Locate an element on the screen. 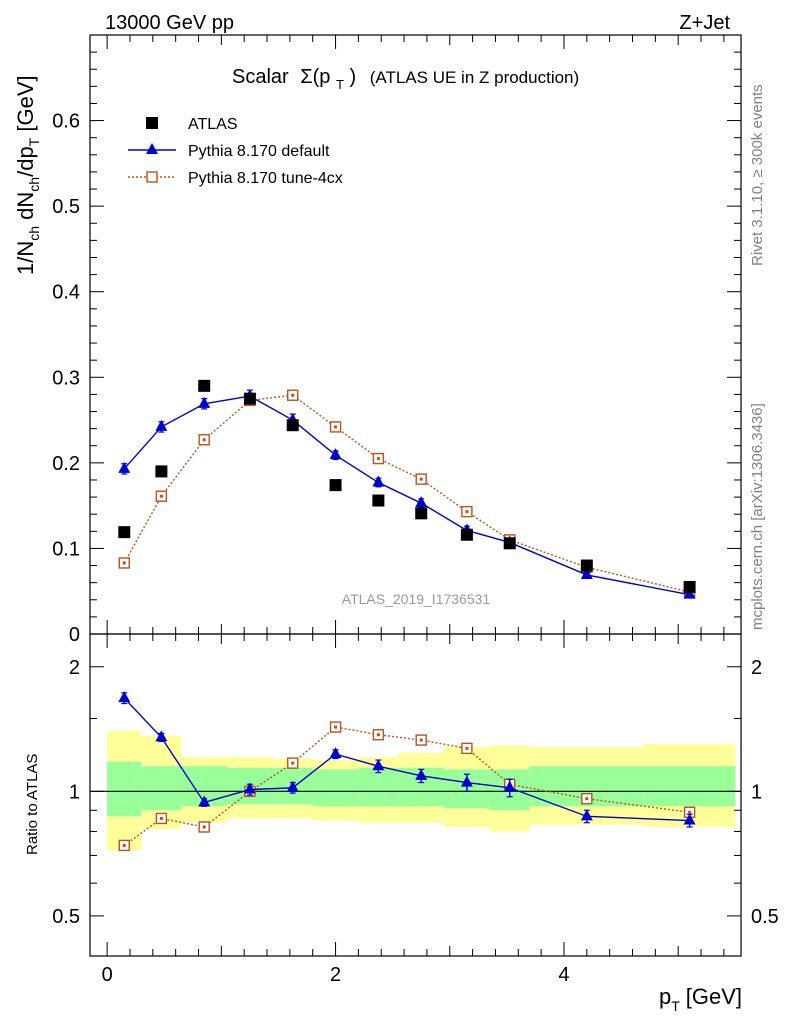  ratio-y-axis-label: Ratio to ATLAS is located at coordinates (32, 804).